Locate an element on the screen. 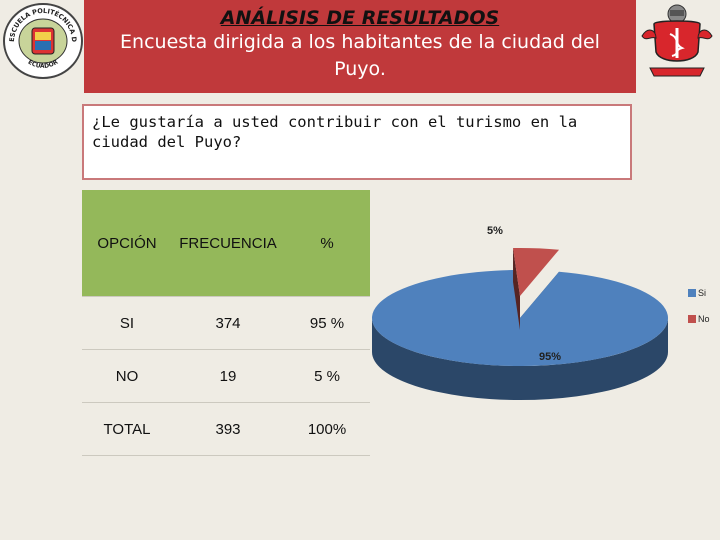 Image resolution: width=720 pixels, height=540 pixels. pie-chart: 95% 5% is located at coordinates (520, 312).